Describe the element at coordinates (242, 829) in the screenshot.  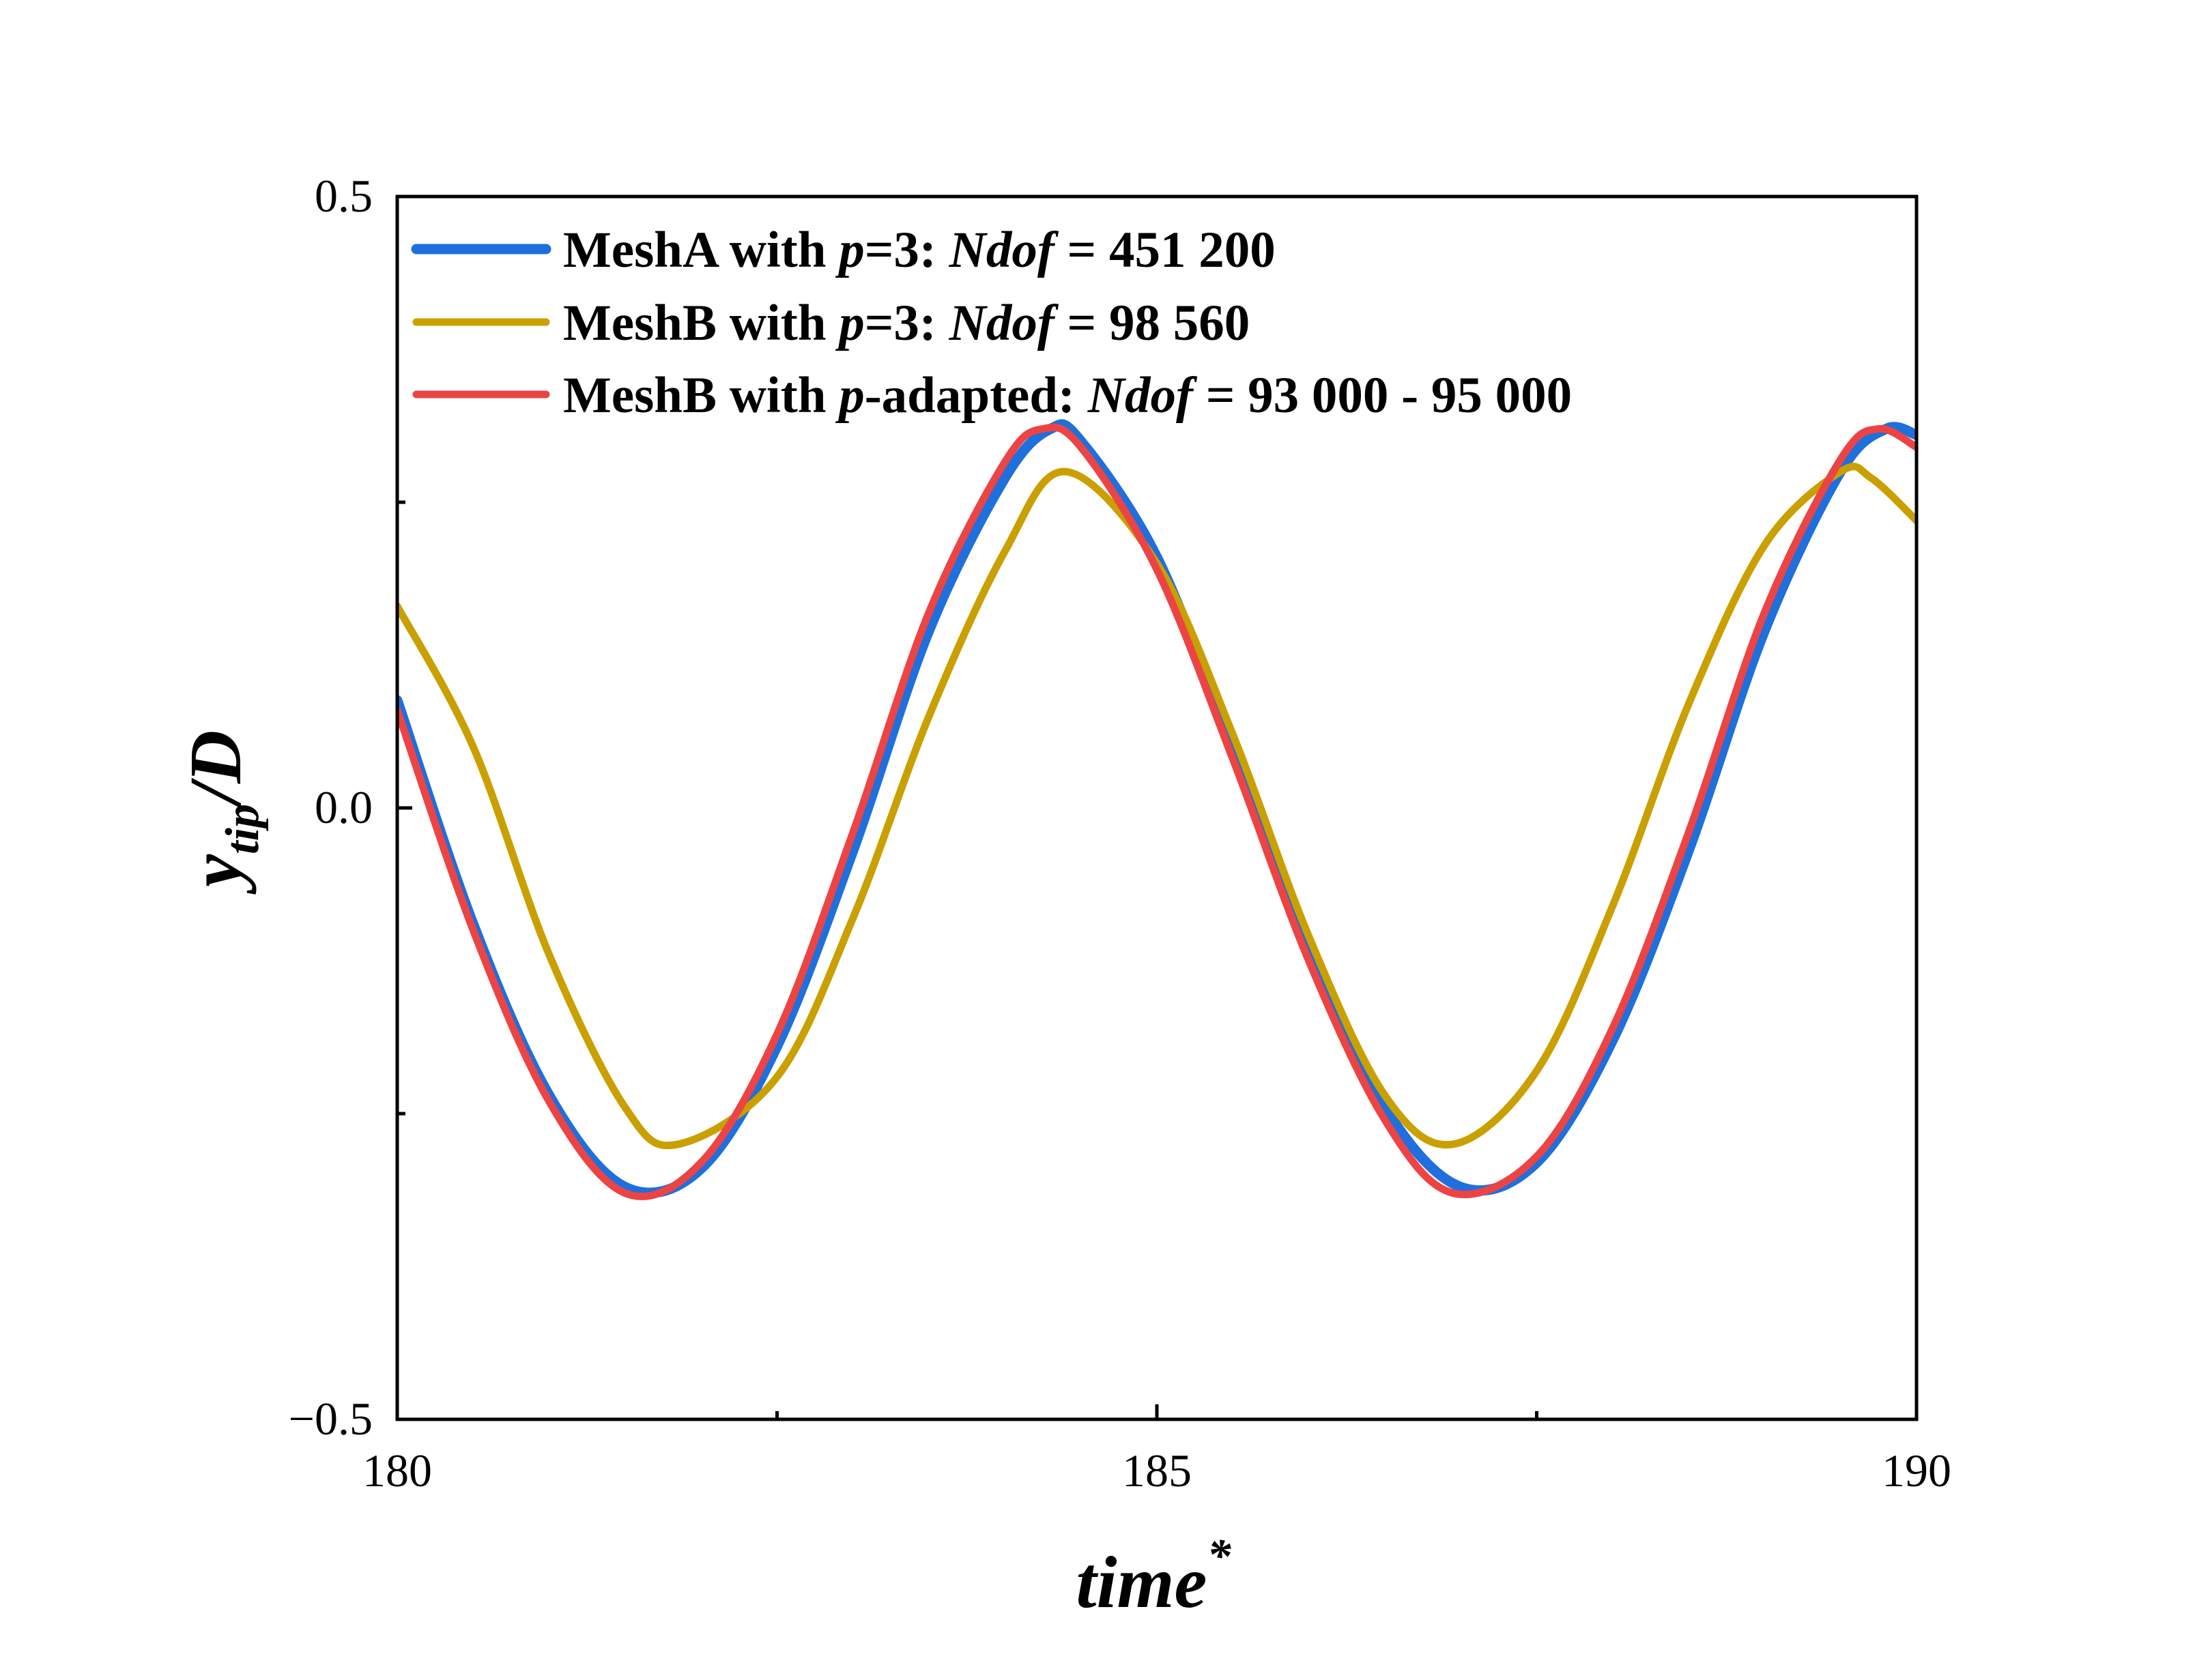
I see `y-axis-title-subscript: tip` at that location.